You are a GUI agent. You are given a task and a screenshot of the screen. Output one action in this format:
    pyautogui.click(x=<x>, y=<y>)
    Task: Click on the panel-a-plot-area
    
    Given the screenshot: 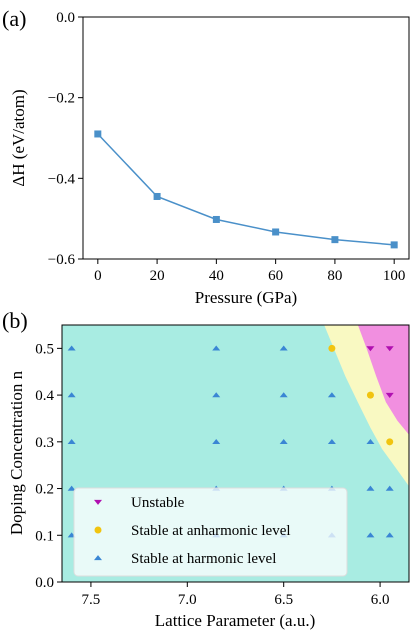 What is the action you would take?
    pyautogui.click(x=246, y=189)
    